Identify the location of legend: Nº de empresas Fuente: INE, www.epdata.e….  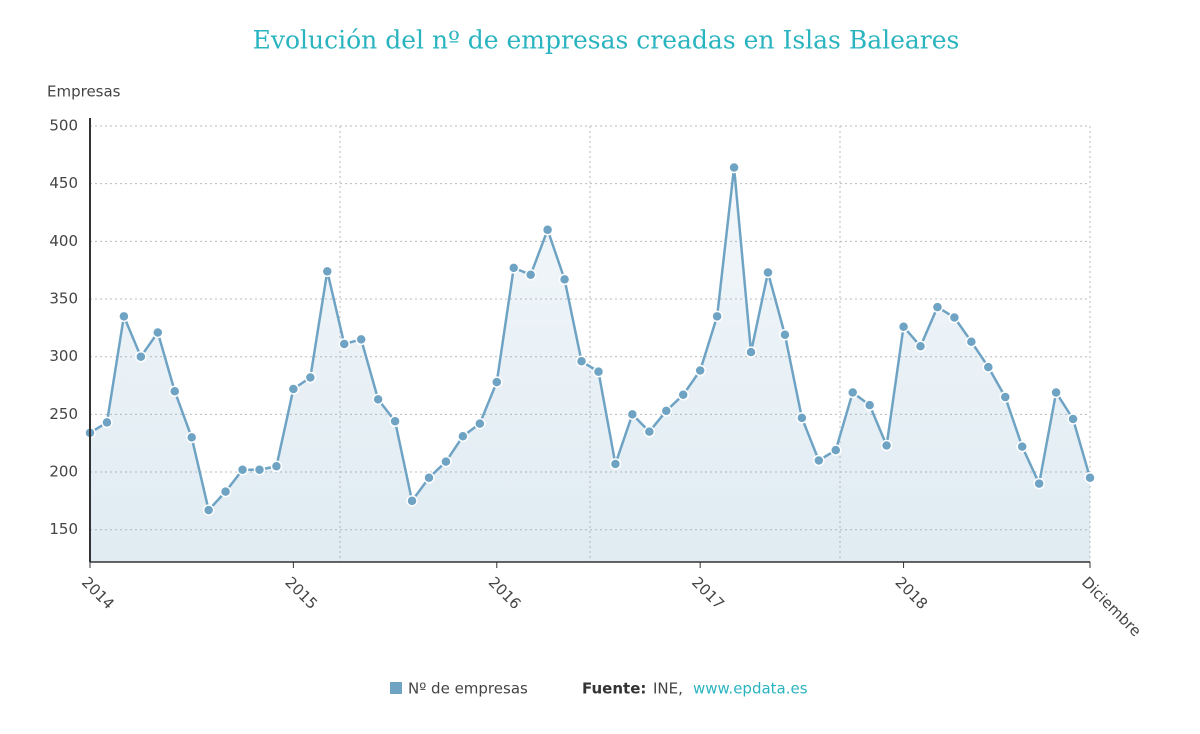
(599, 689).